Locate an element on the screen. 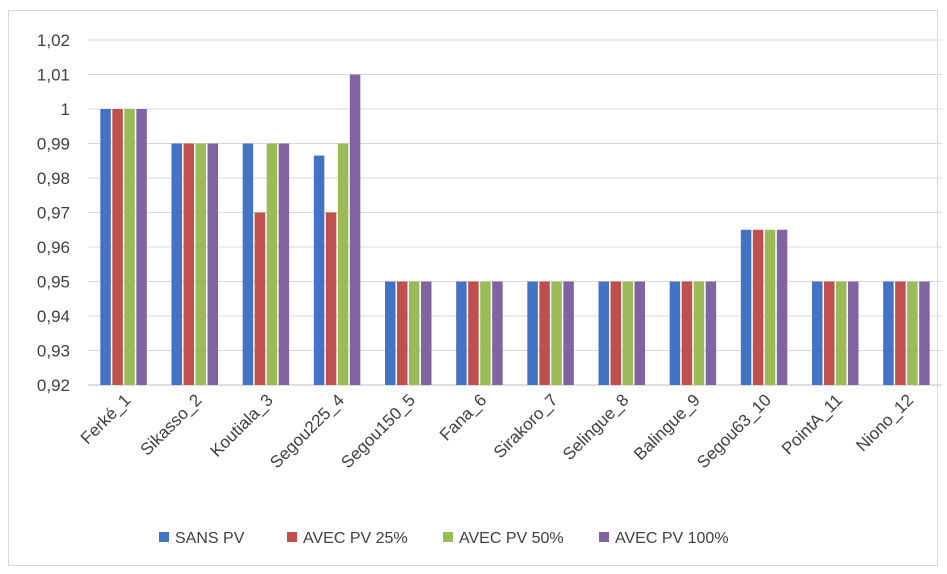  bar-Selingue_8-s1 is located at coordinates (615, 333).